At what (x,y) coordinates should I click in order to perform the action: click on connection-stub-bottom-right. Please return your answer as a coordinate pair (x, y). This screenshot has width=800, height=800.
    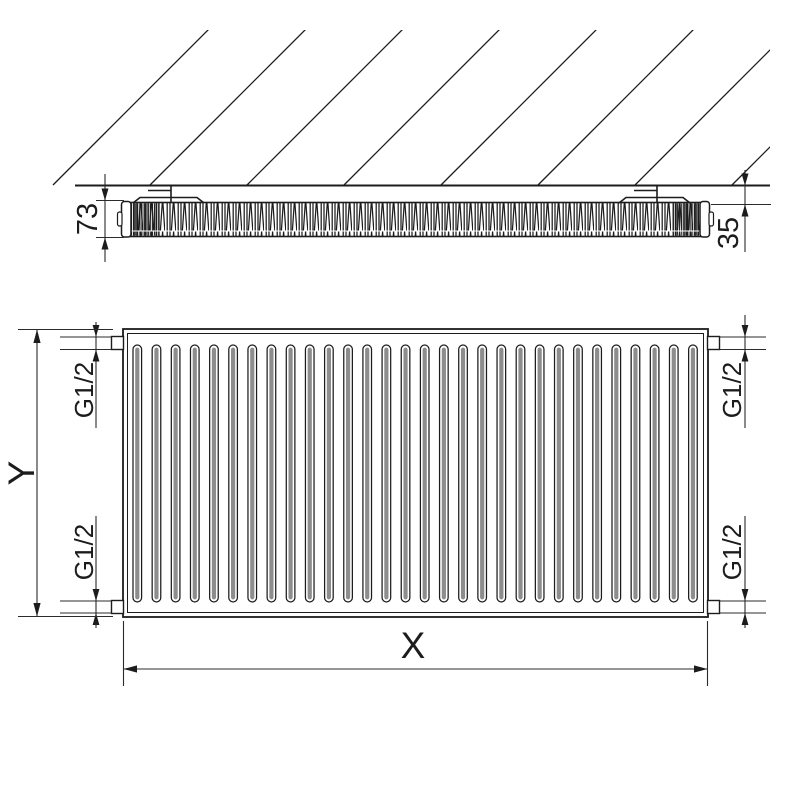
    Looking at the image, I should click on (713, 607).